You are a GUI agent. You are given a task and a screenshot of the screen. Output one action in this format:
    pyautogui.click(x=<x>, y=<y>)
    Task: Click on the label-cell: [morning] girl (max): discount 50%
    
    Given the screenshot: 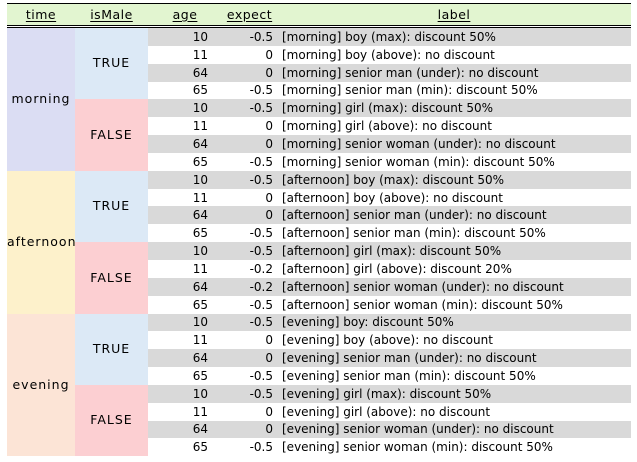 What is the action you would take?
    pyautogui.click(x=454, y=108)
    